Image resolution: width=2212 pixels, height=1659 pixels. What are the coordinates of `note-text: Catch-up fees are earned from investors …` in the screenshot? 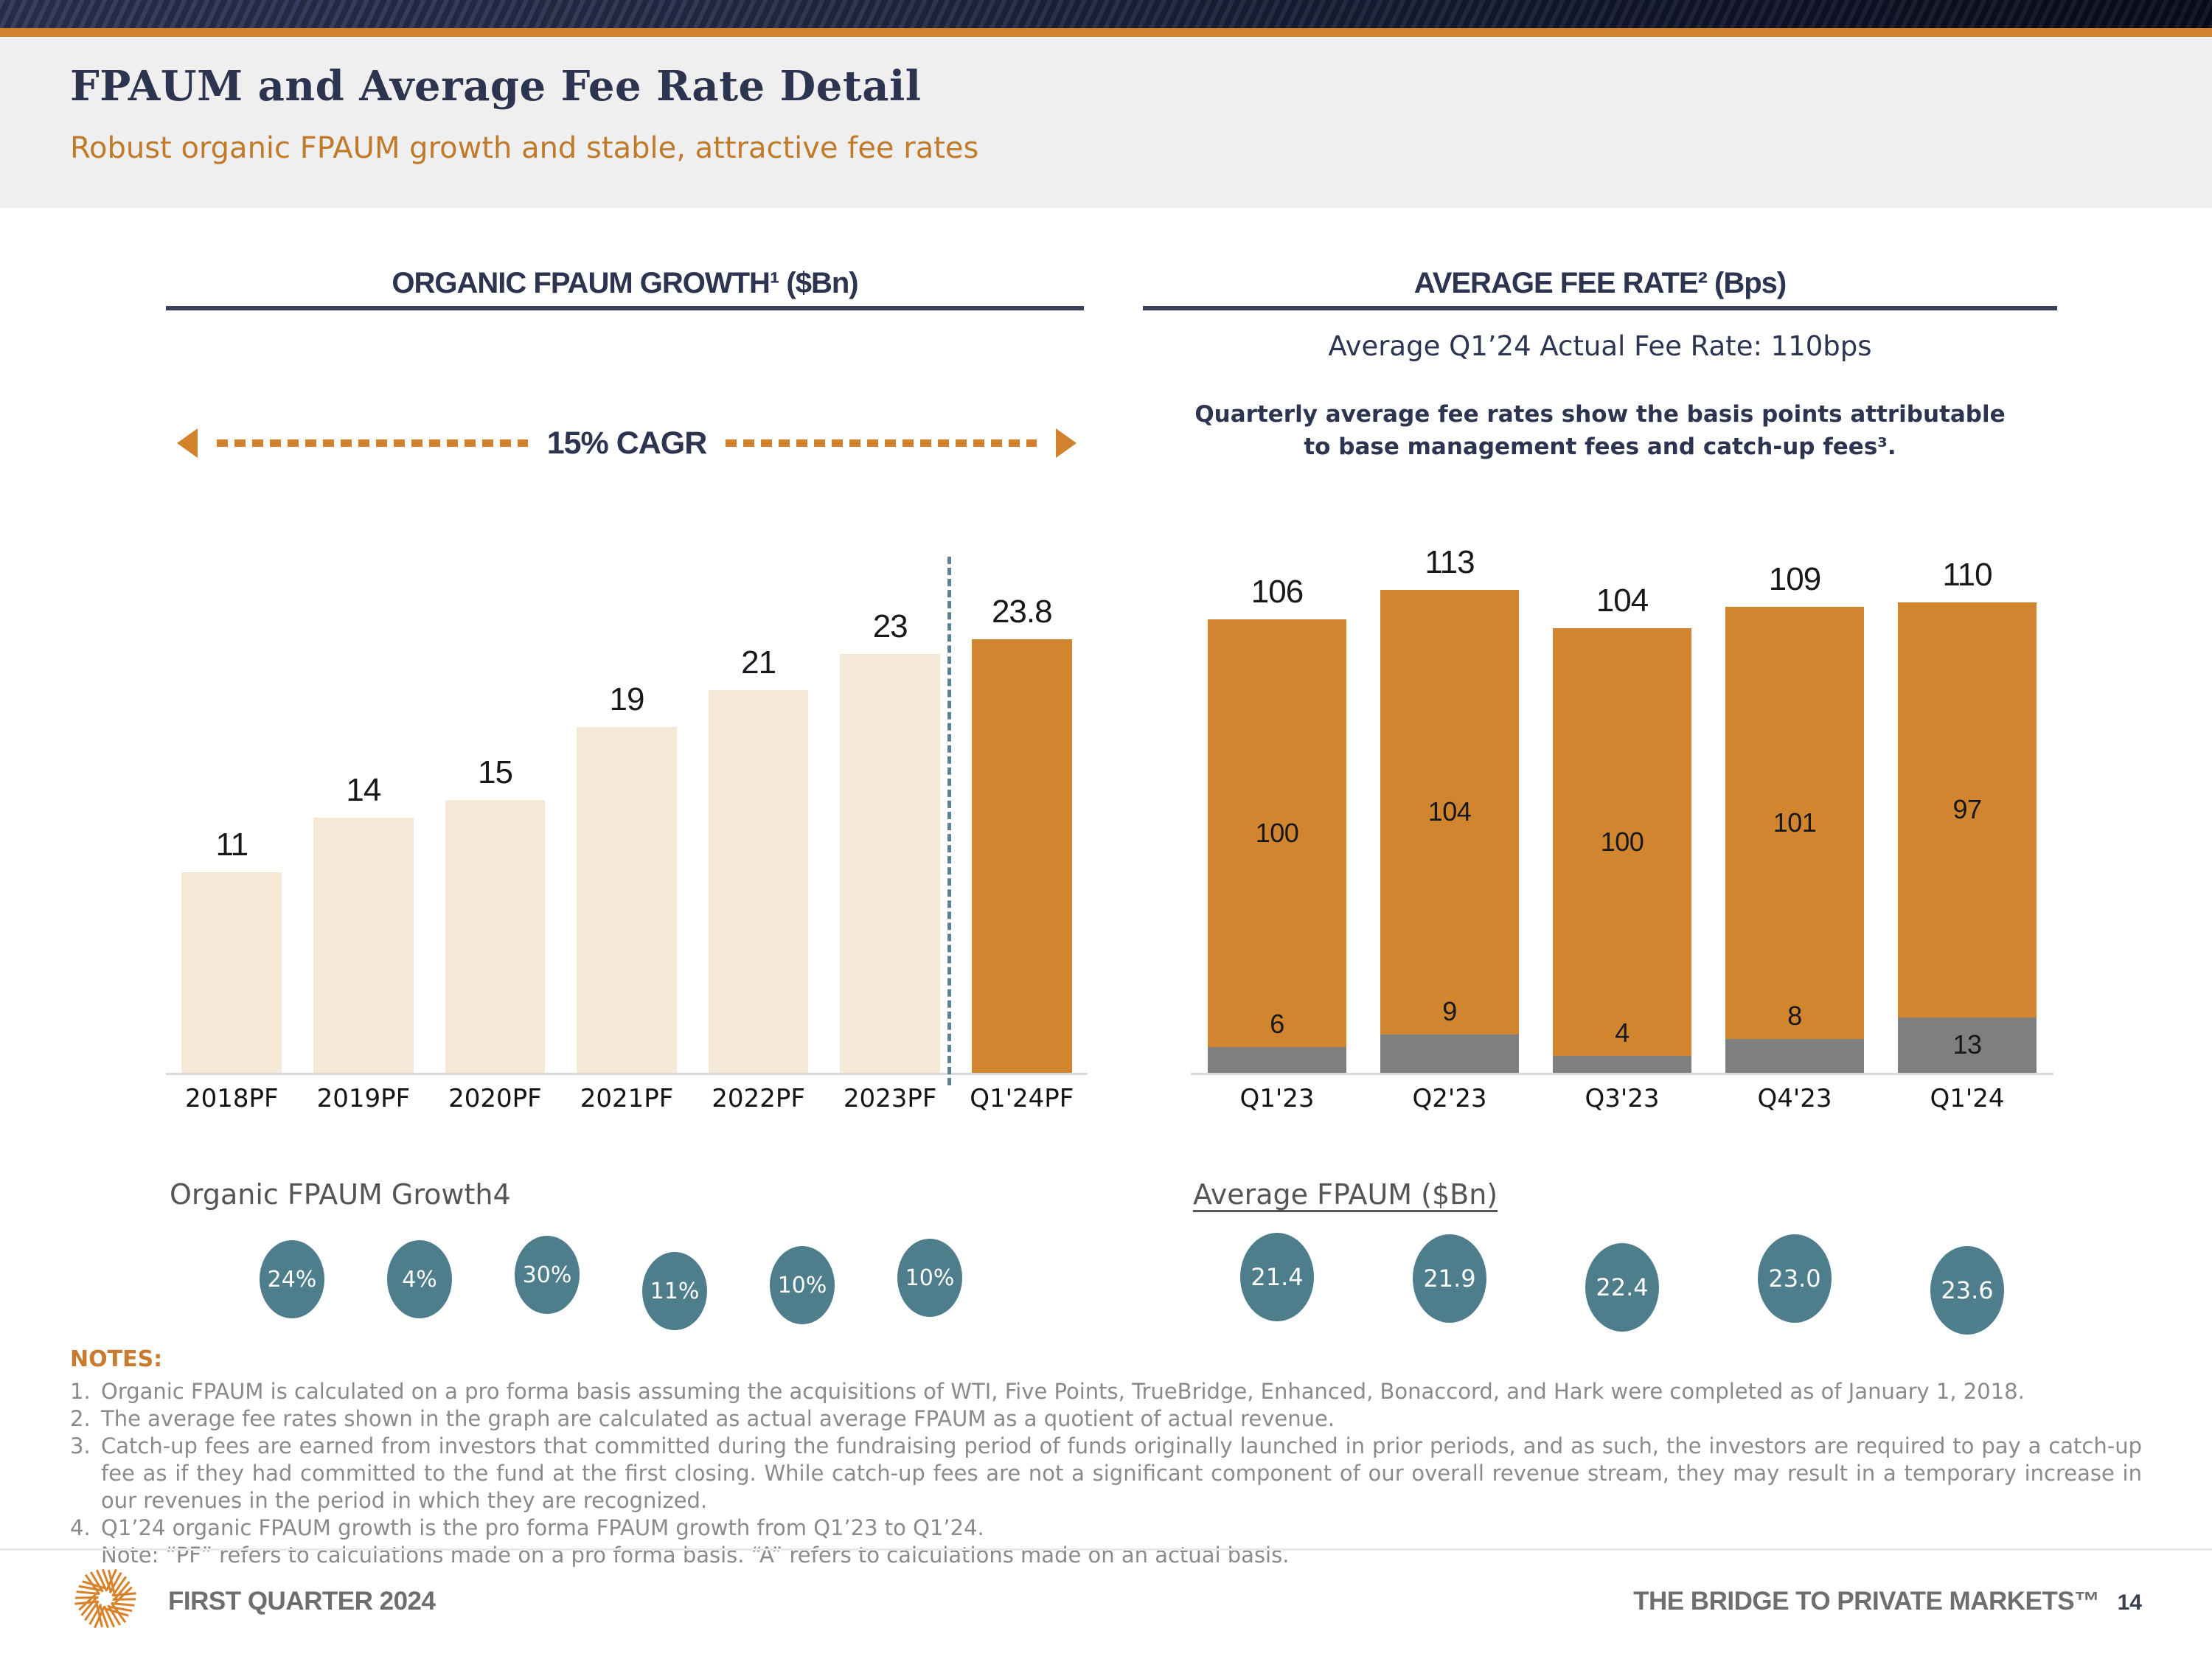 It's located at (1121, 1473).